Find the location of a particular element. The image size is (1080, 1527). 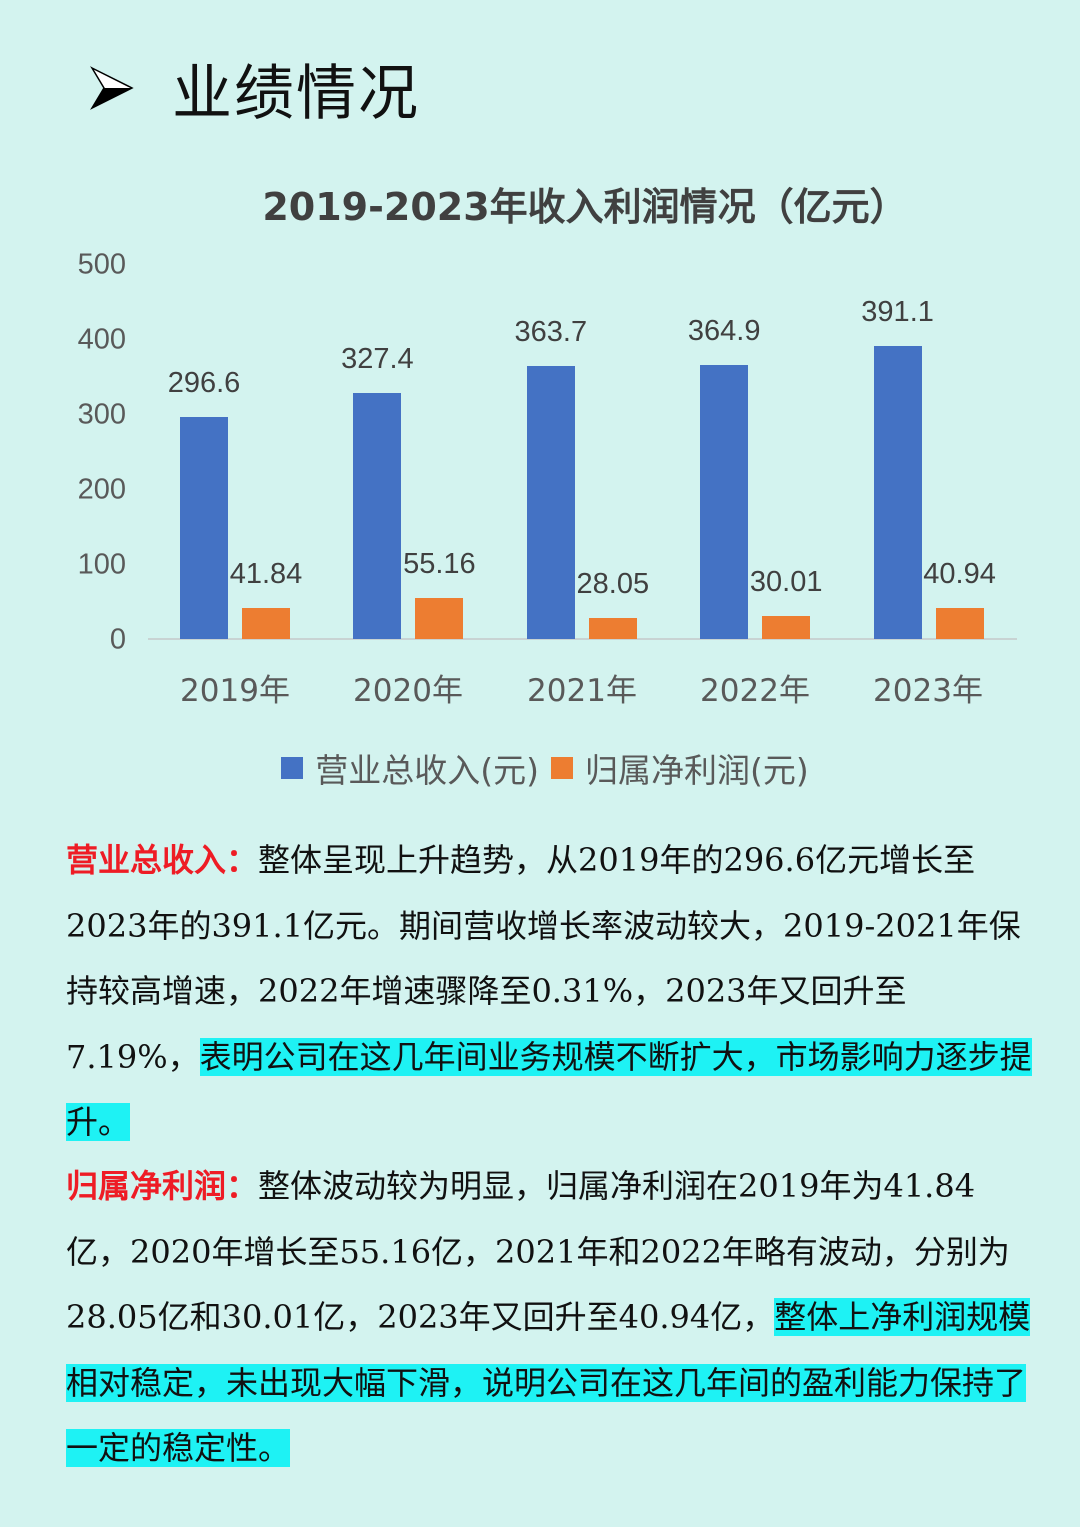

legend-item-revenue: 营业总收入(元) is located at coordinates (410, 768).